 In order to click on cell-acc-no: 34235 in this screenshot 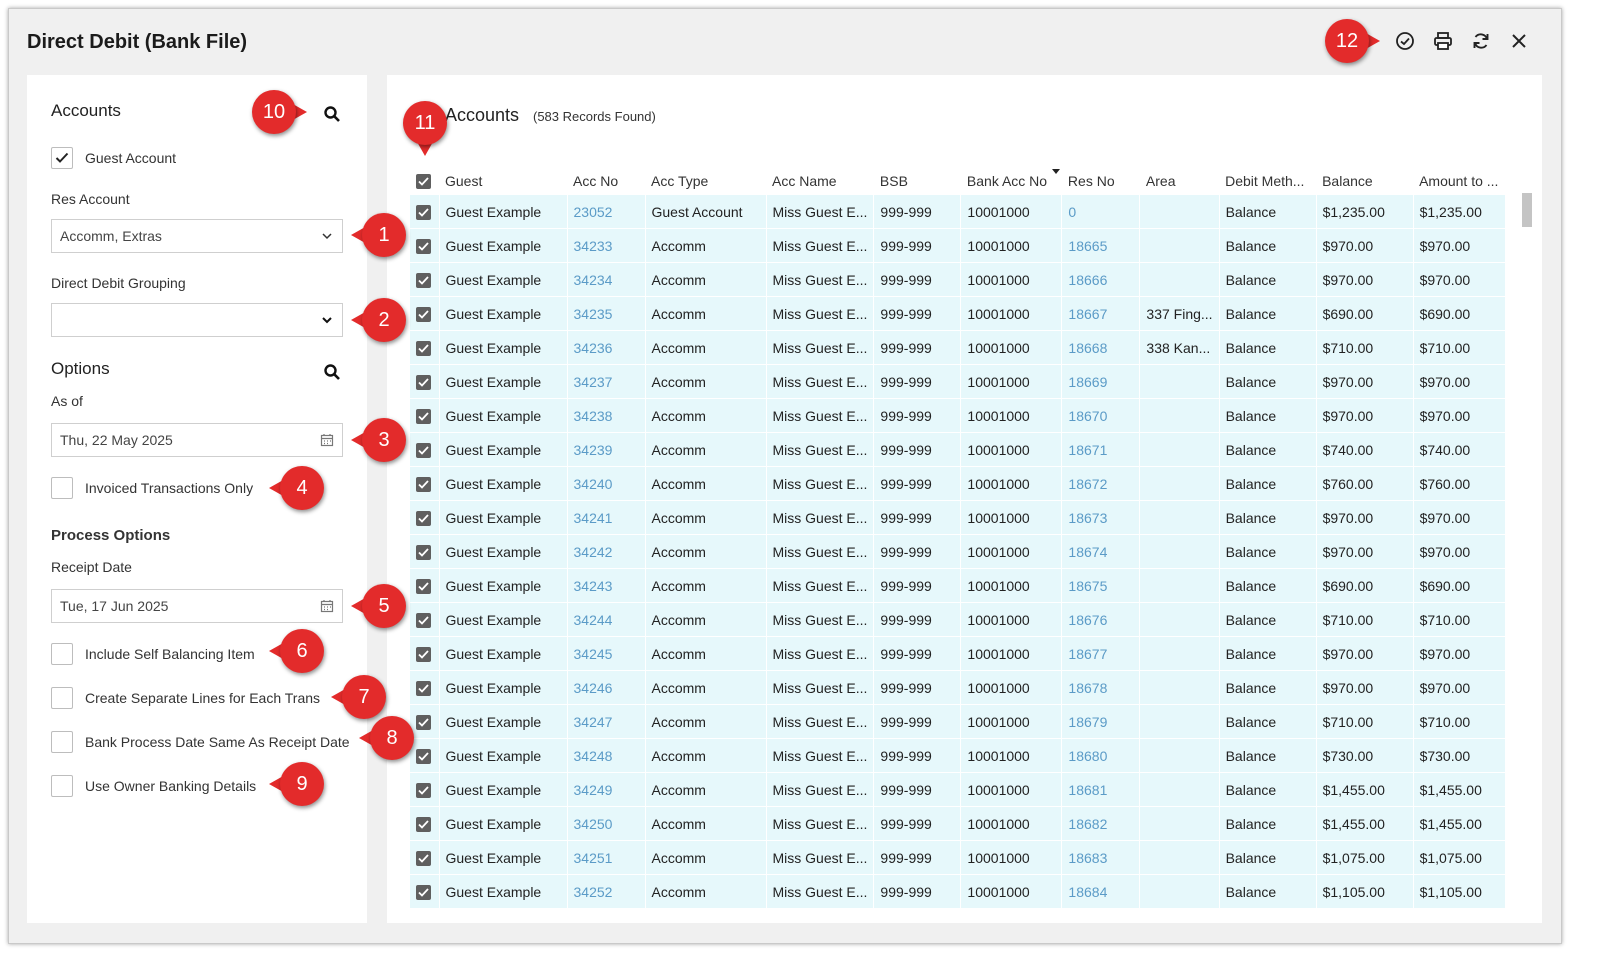, I will do `click(606, 313)`.